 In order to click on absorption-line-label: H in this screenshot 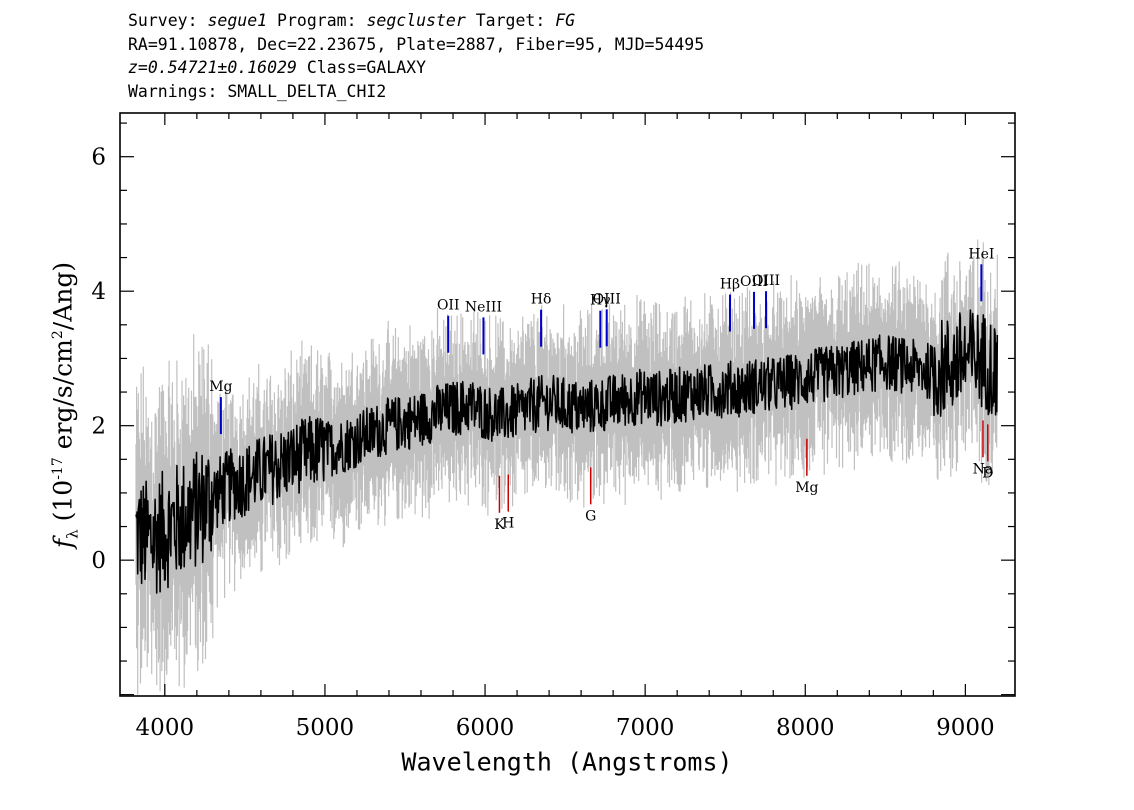, I will do `click(508, 524)`.